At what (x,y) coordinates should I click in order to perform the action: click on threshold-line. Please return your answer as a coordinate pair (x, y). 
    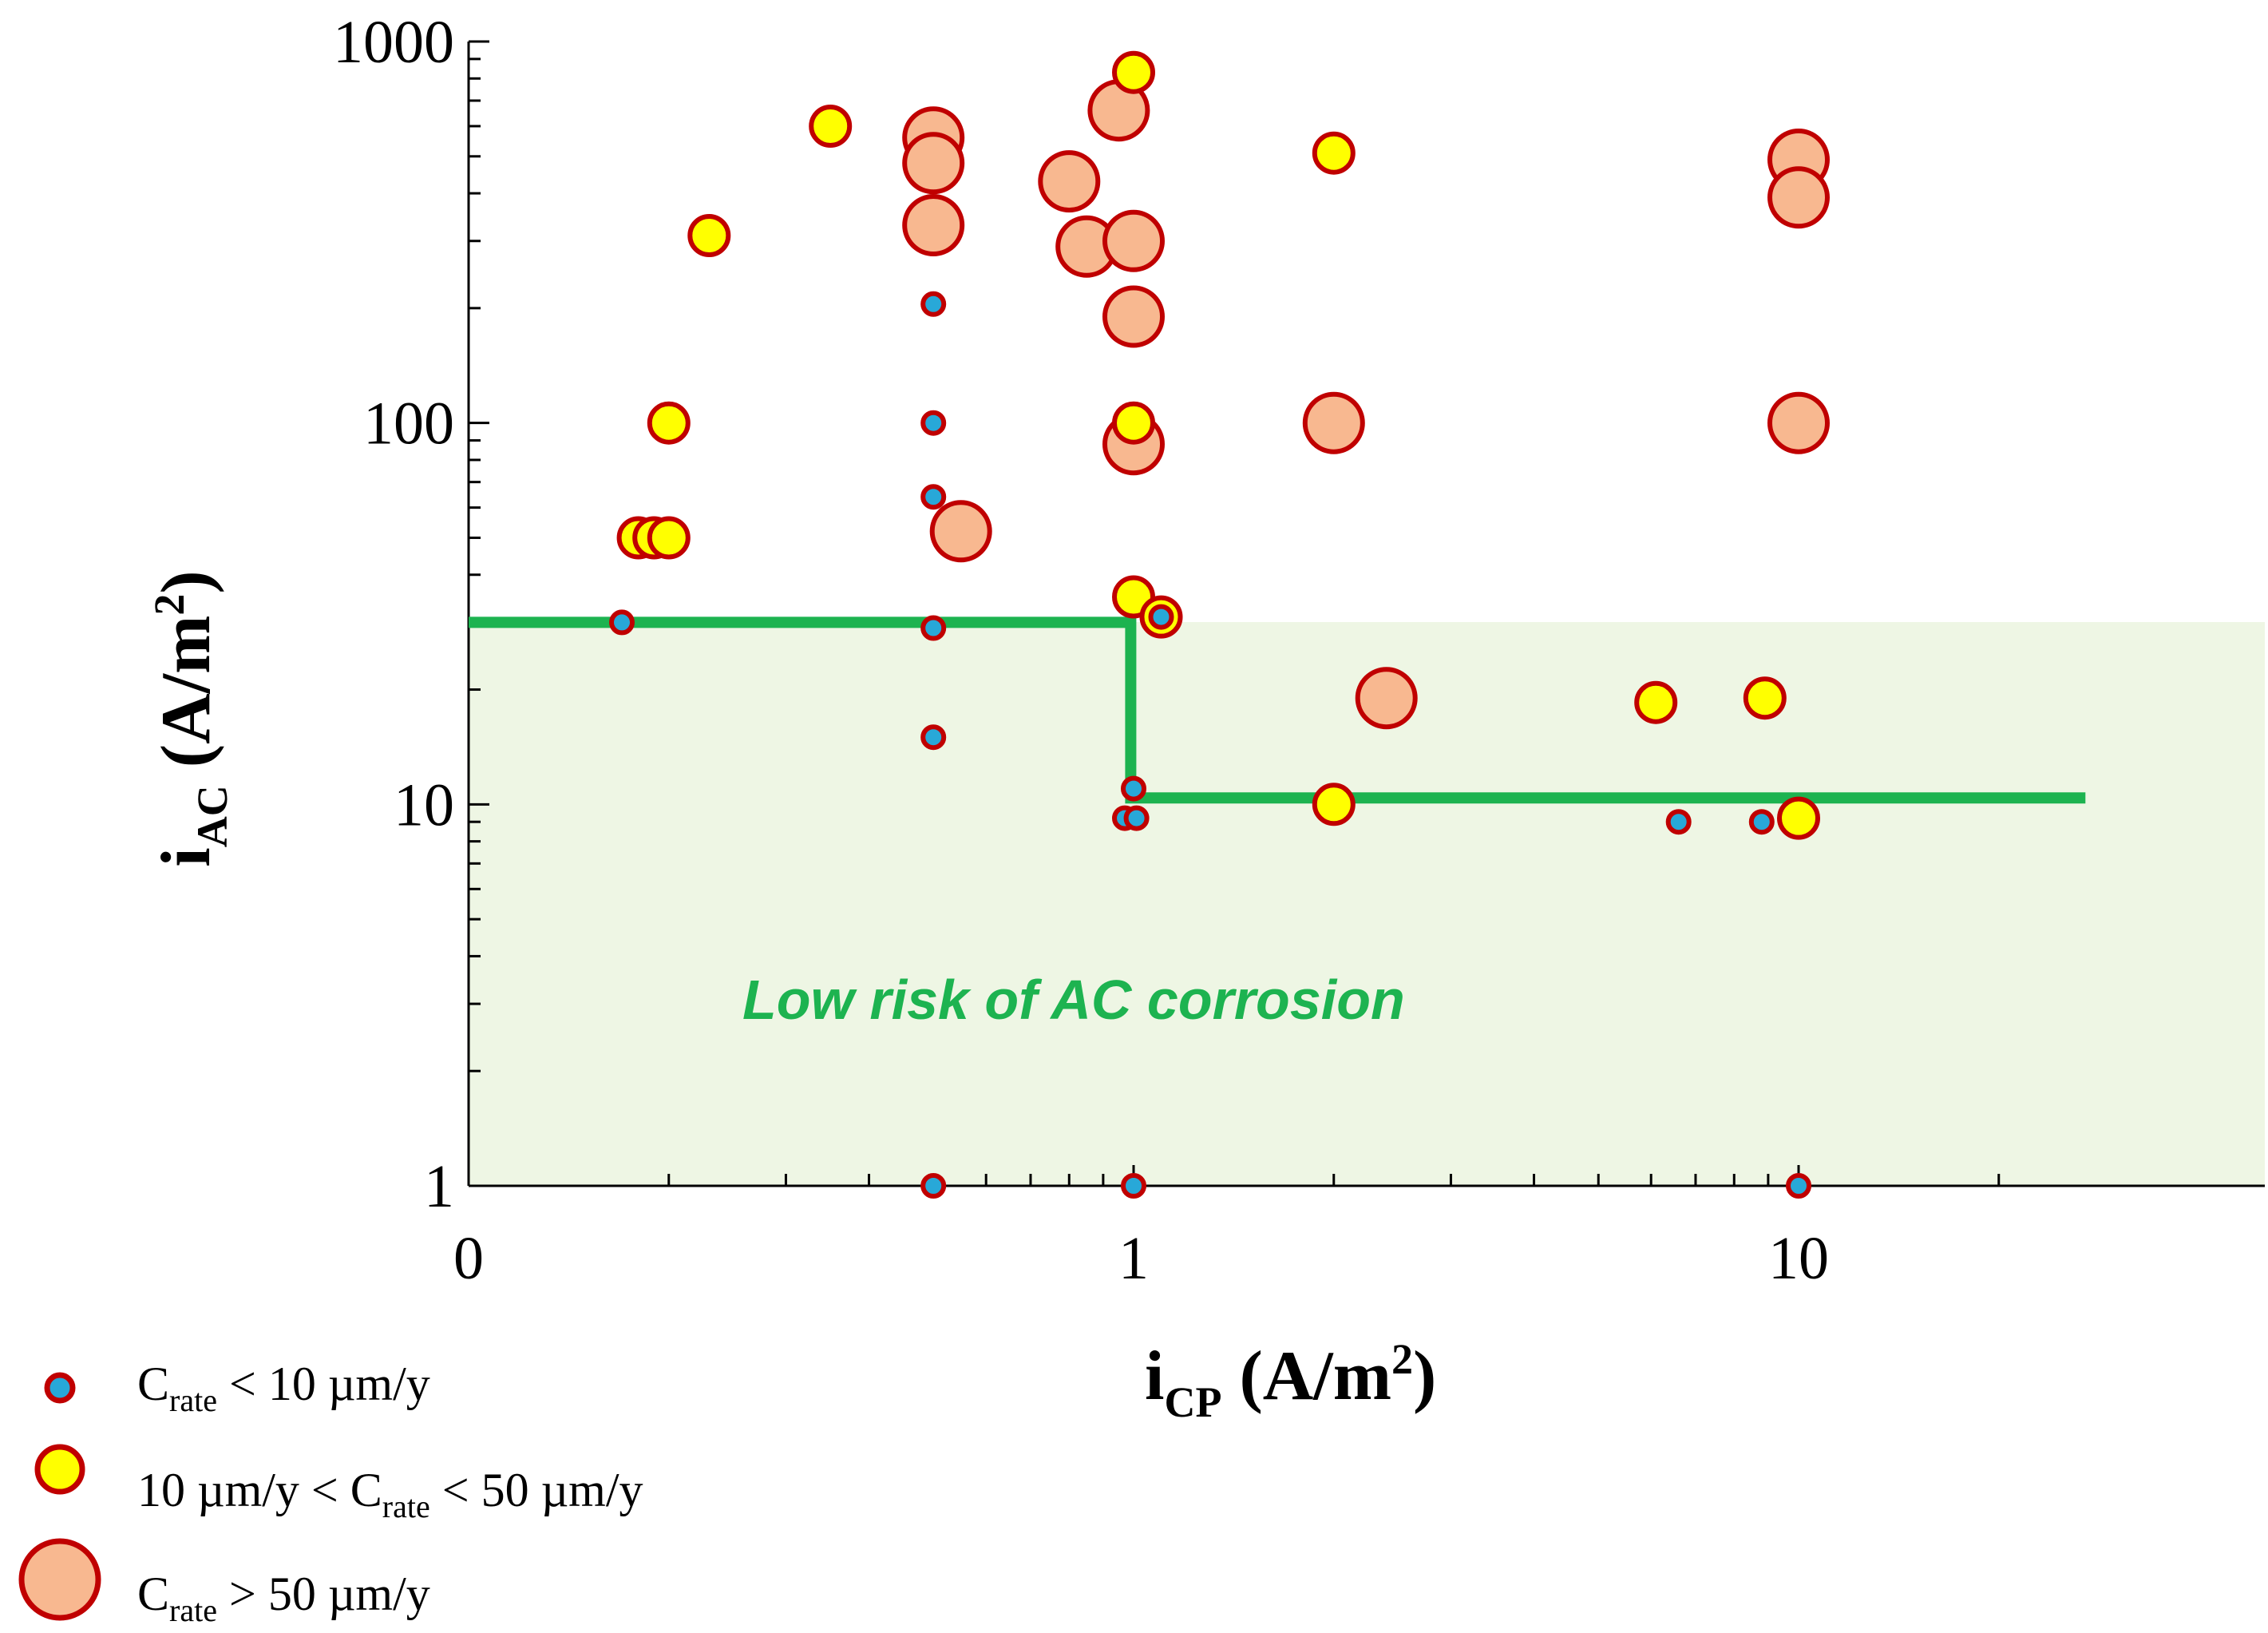
    Looking at the image, I should click on (1277, 710).